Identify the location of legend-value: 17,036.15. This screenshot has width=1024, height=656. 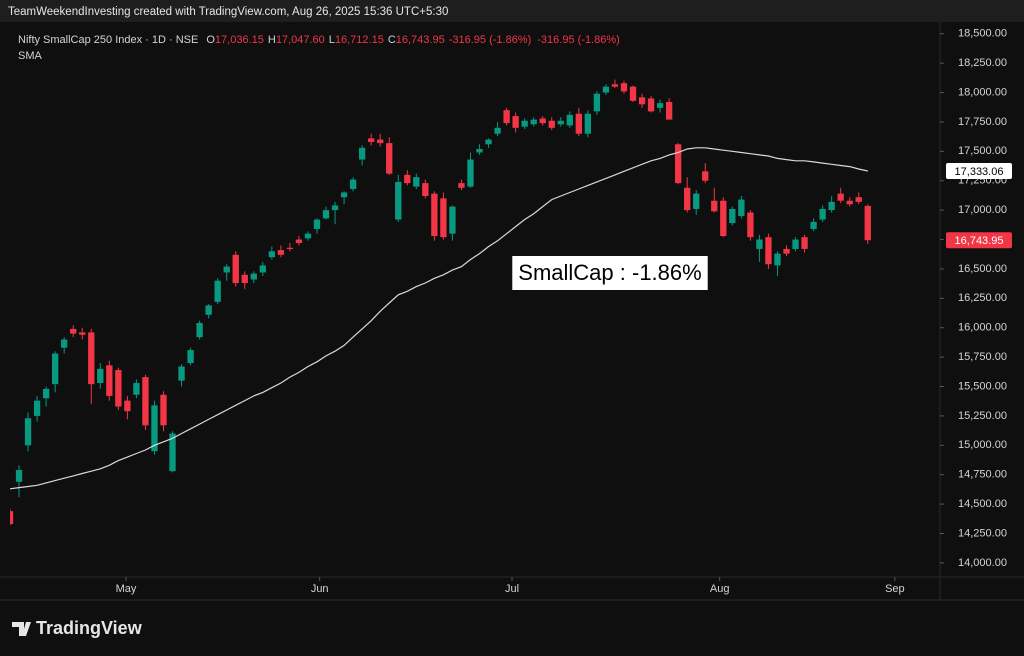
(239, 40).